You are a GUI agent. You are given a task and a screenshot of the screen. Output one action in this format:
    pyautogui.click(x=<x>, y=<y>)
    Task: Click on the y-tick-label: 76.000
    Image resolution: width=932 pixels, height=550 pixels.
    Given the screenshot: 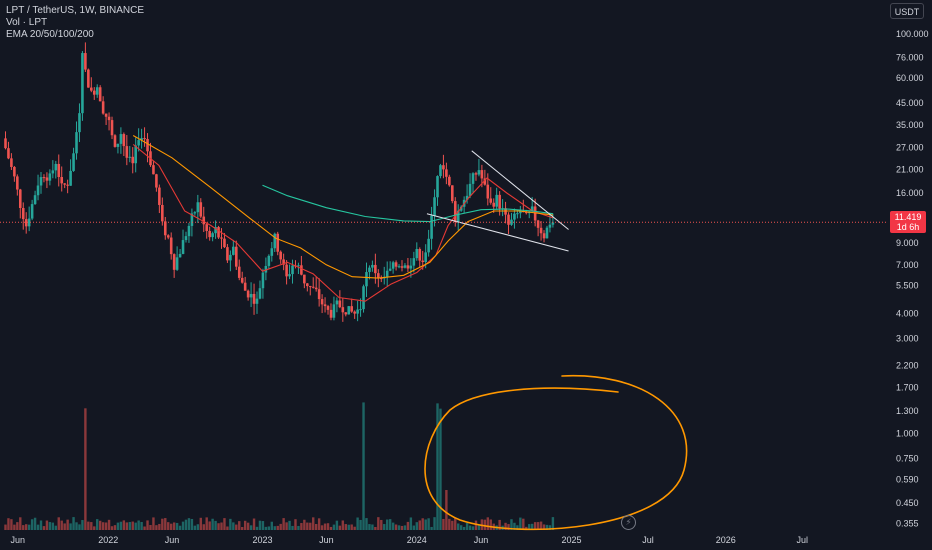 What is the action you would take?
    pyautogui.click(x=910, y=58)
    